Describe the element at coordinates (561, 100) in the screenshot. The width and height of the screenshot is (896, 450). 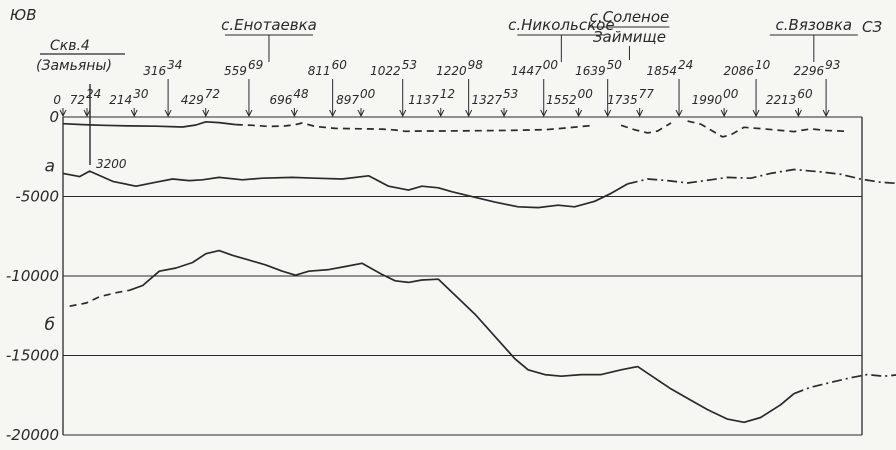
I see `x-tick-label: 1552` at that location.